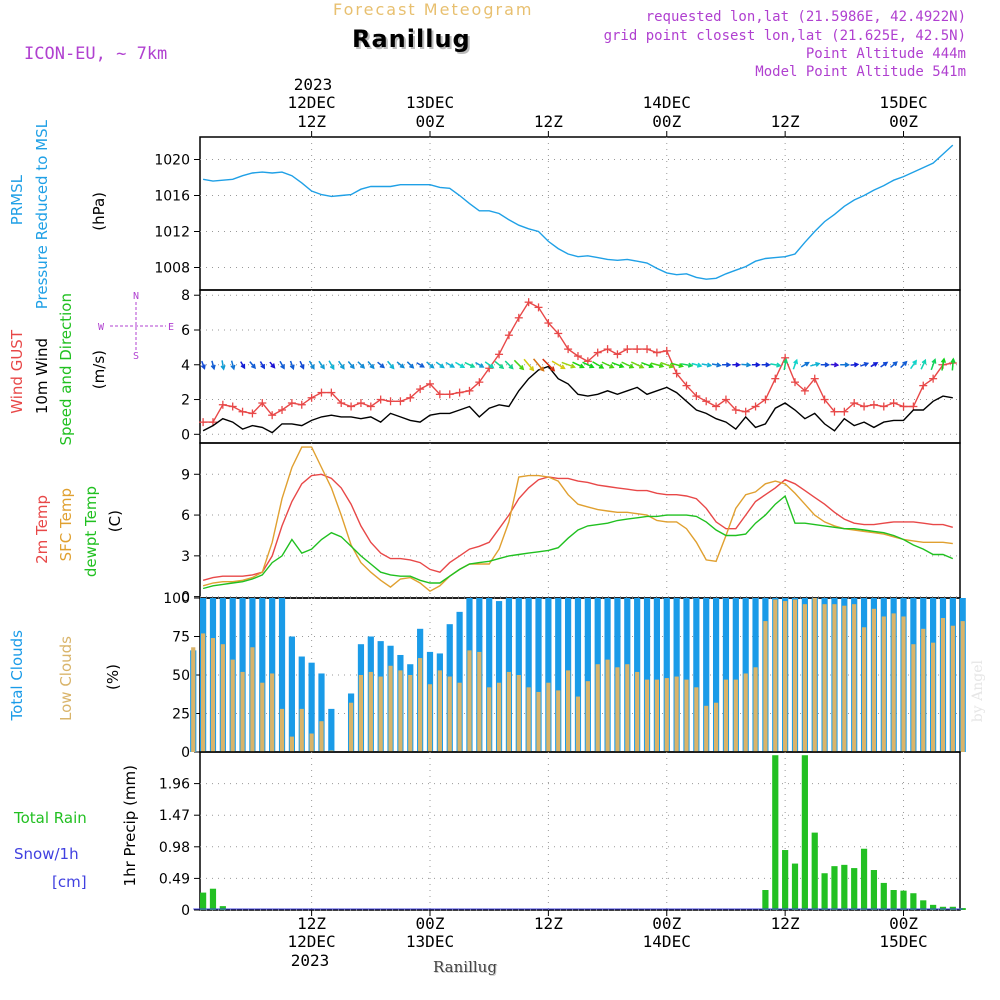 This screenshot has width=1000, height=1000. What do you see at coordinates (667, 121) in the screenshot?
I see `top-axis-hour-label: 00Z` at bounding box center [667, 121].